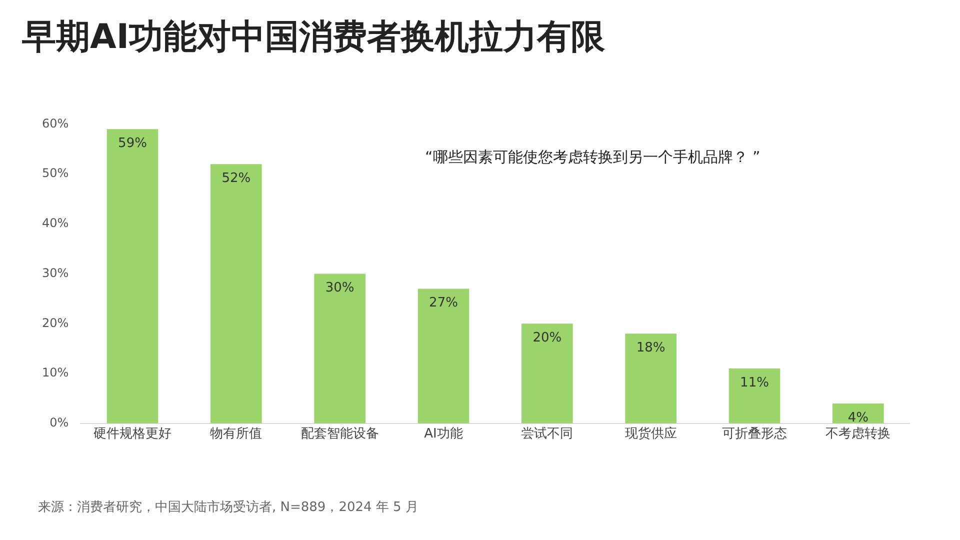  I want to click on y-tick-label: 50%, so click(55, 173).